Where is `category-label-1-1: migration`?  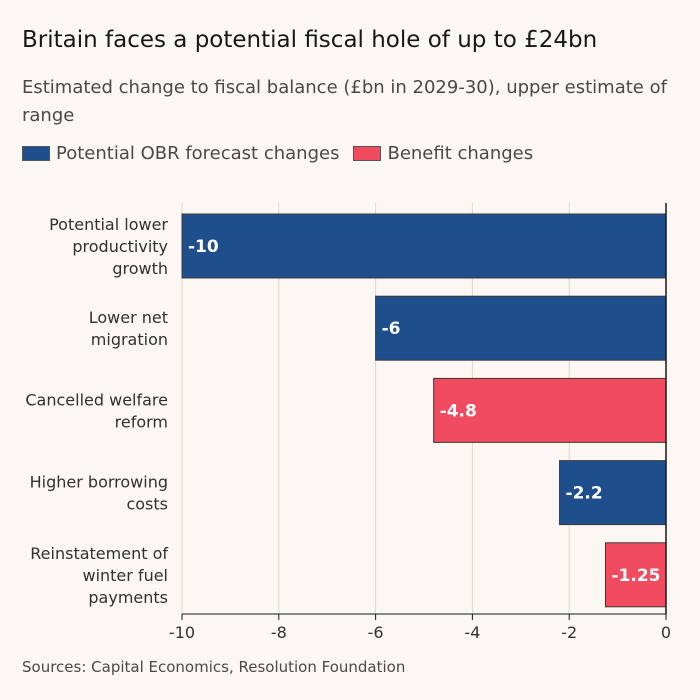 category-label-1-1: migration is located at coordinates (129, 339).